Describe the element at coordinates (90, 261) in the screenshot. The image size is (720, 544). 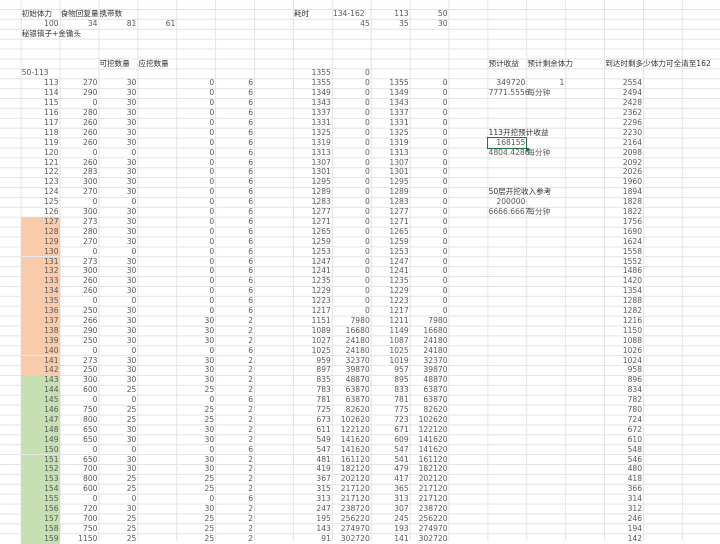
I see `data-cell: 273` at that location.